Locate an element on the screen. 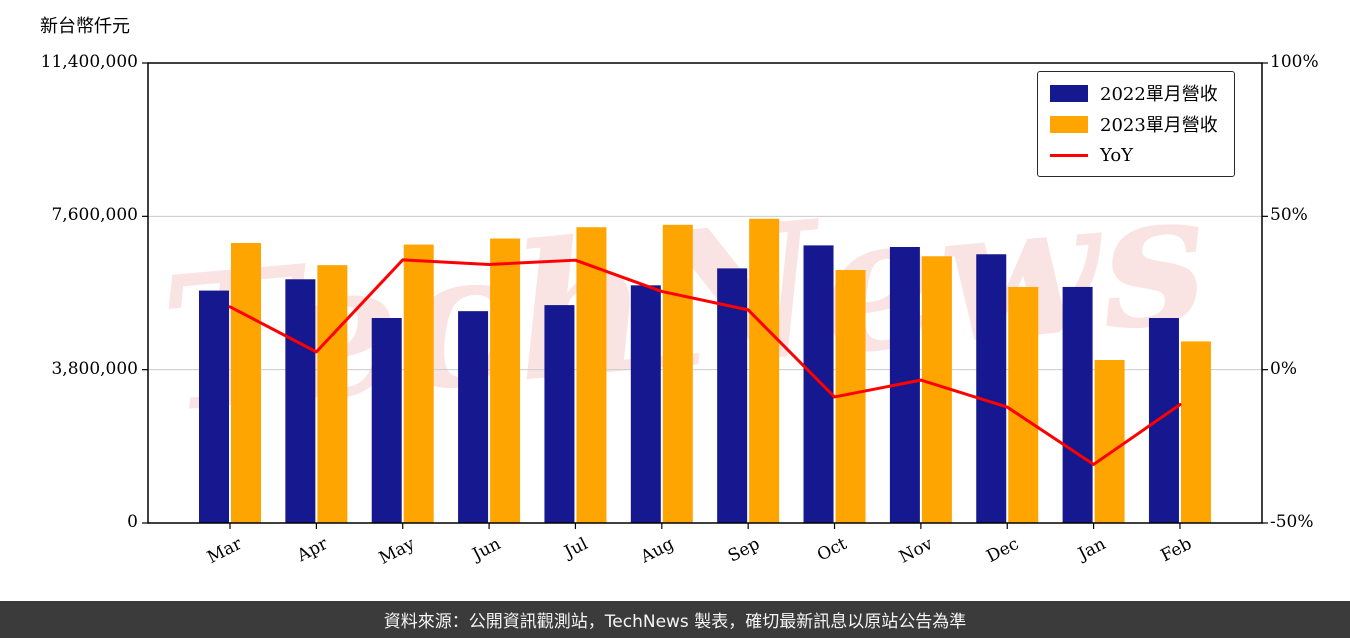  left-tick-0: 0 is located at coordinates (132, 522).